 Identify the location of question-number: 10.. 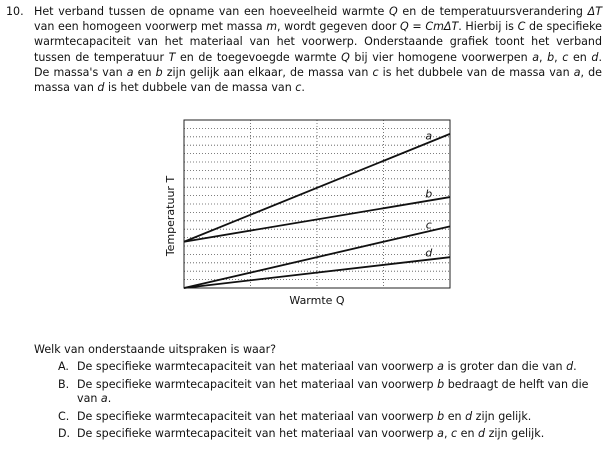
(15, 11).